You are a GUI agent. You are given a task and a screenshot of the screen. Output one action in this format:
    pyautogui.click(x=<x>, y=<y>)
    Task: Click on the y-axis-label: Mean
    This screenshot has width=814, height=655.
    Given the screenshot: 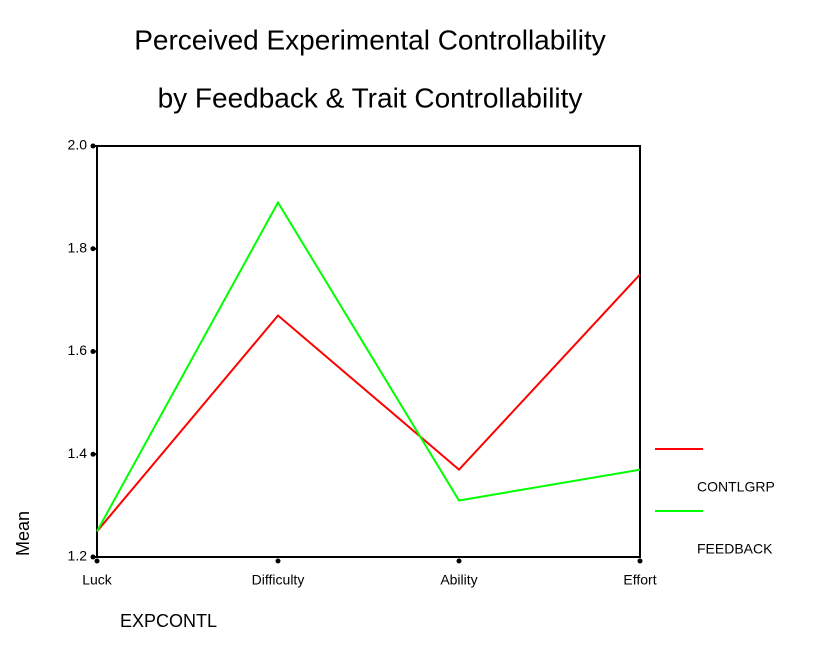 What is the action you would take?
    pyautogui.click(x=23, y=533)
    